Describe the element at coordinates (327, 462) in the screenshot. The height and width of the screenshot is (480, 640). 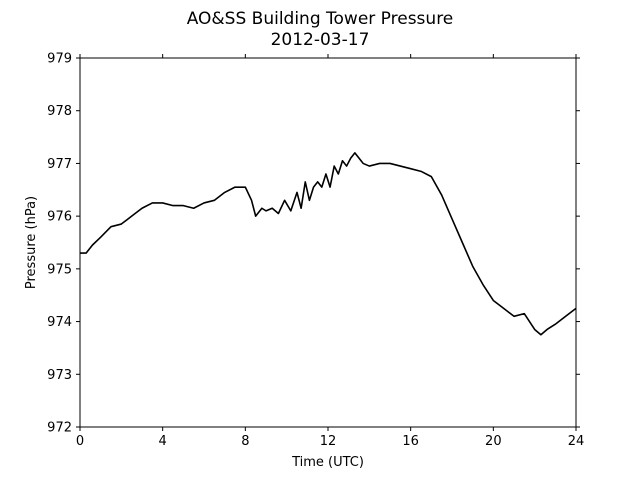
I see `x-axis-label: Time (UTC)` at that location.